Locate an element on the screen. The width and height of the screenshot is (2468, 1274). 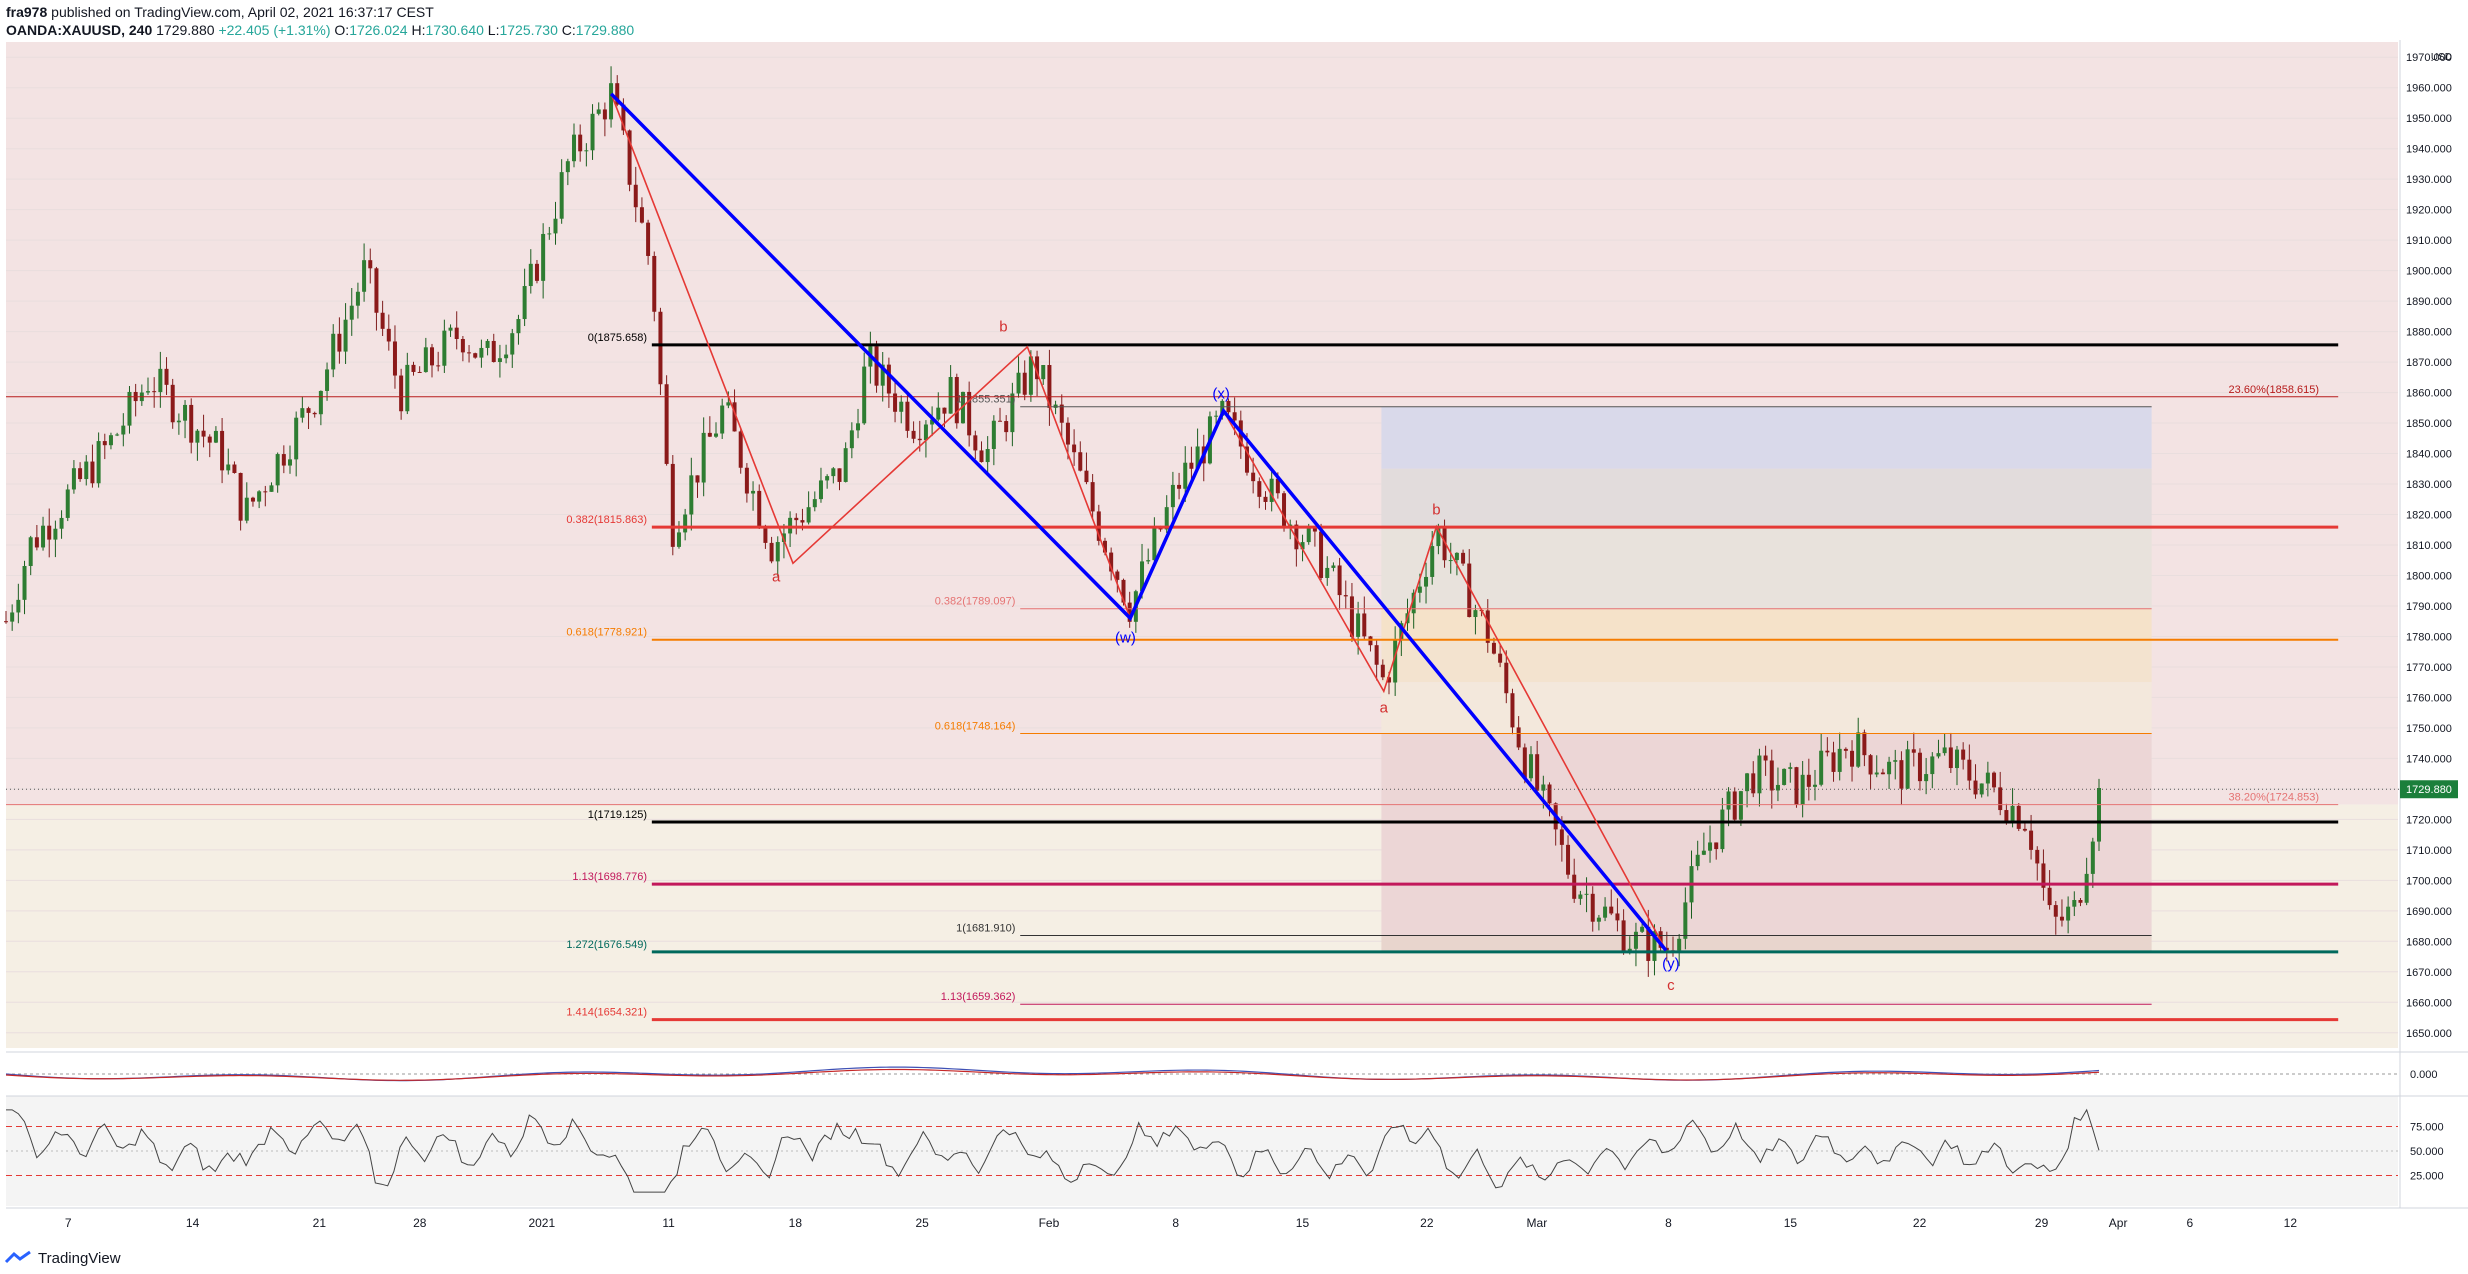
fib-label: 23.60%(1858.615) is located at coordinates (2274, 390).